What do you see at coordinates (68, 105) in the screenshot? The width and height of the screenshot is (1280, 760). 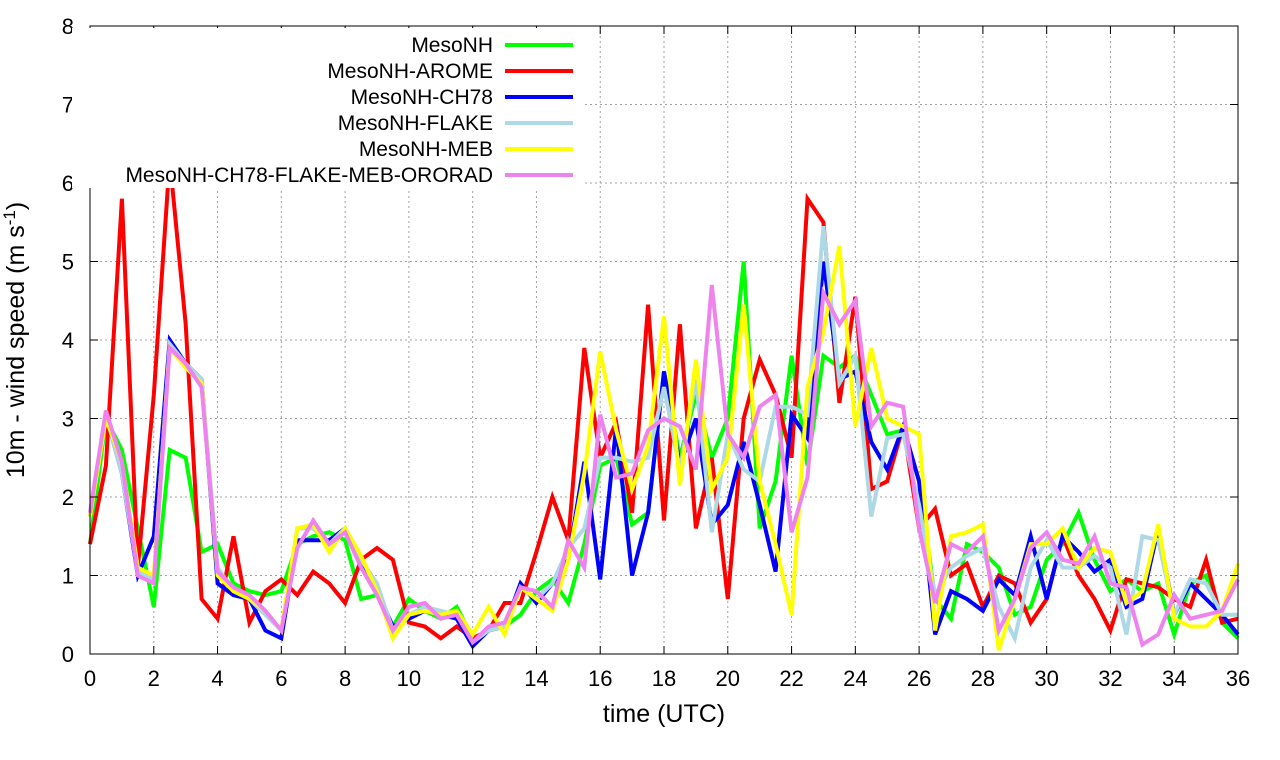 I see `y-tick-label: 7` at bounding box center [68, 105].